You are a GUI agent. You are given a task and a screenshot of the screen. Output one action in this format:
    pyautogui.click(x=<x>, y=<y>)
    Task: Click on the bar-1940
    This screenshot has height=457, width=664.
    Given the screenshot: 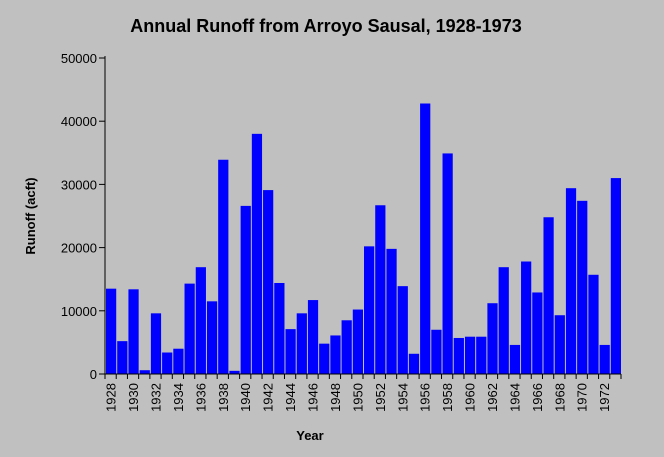 What is the action you would take?
    pyautogui.click(x=245, y=289)
    